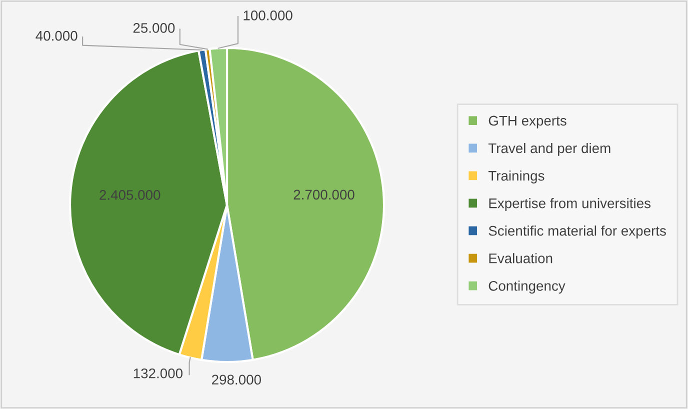 The width and height of the screenshot is (688, 409). Describe the element at coordinates (577, 232) in the screenshot. I see `legend-label: Scientific material for experts` at that location.